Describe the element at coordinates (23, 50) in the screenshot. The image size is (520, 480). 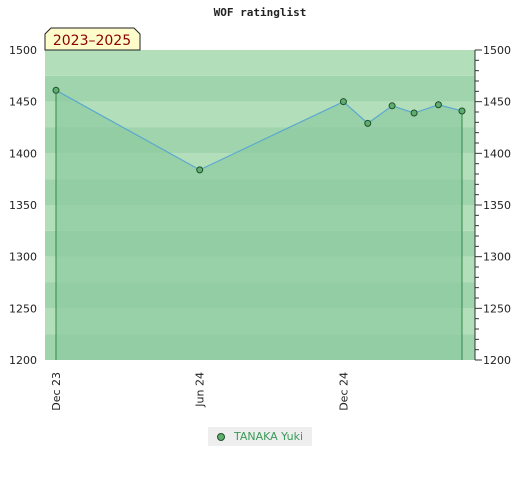
I see `y-tick-label-left: 1500` at that location.